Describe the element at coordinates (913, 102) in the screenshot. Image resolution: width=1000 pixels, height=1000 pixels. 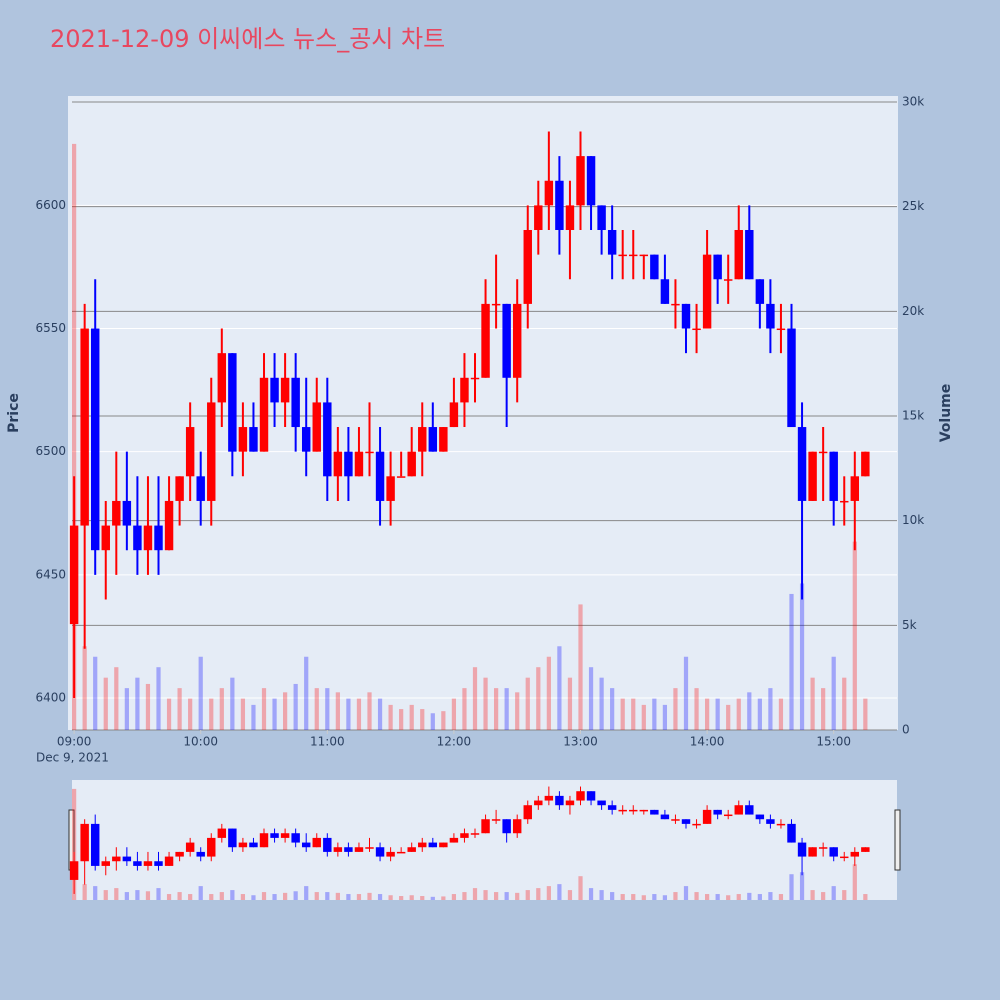
I see `y2-tick-label: 30k` at that location.